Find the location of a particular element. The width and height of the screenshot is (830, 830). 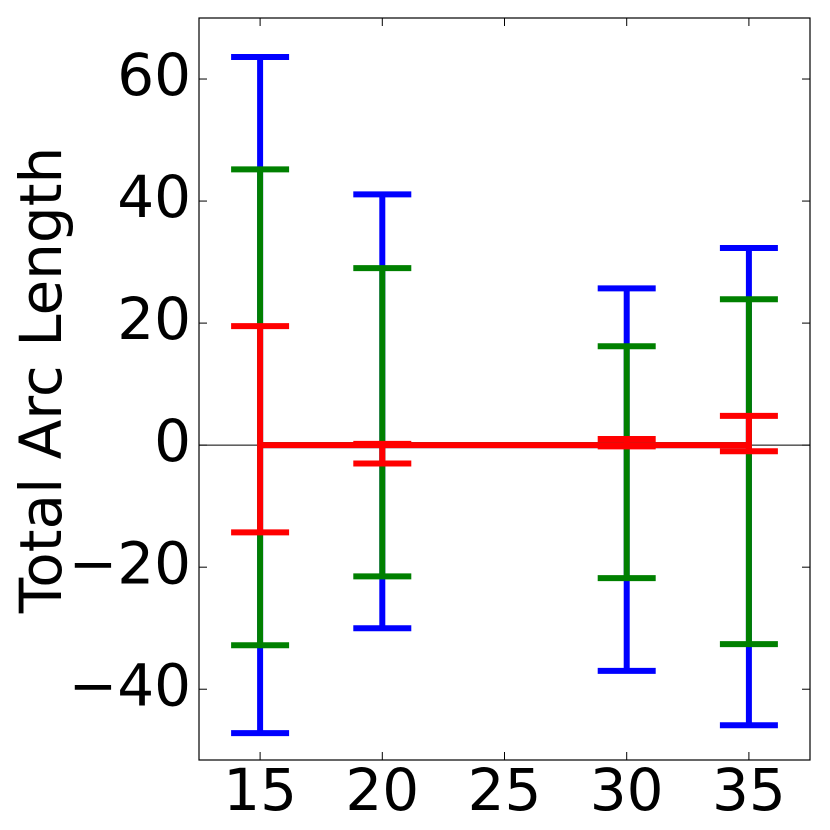

x-tick-label: 20 is located at coordinates (382, 790).